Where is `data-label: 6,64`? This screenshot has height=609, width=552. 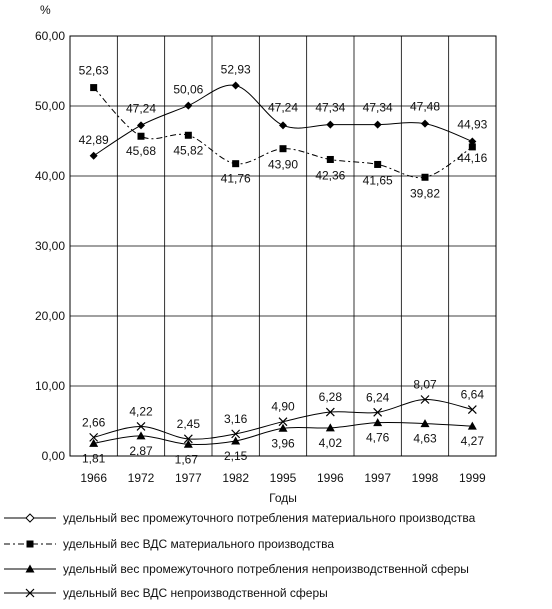 data-label: 6,64 is located at coordinates (473, 395).